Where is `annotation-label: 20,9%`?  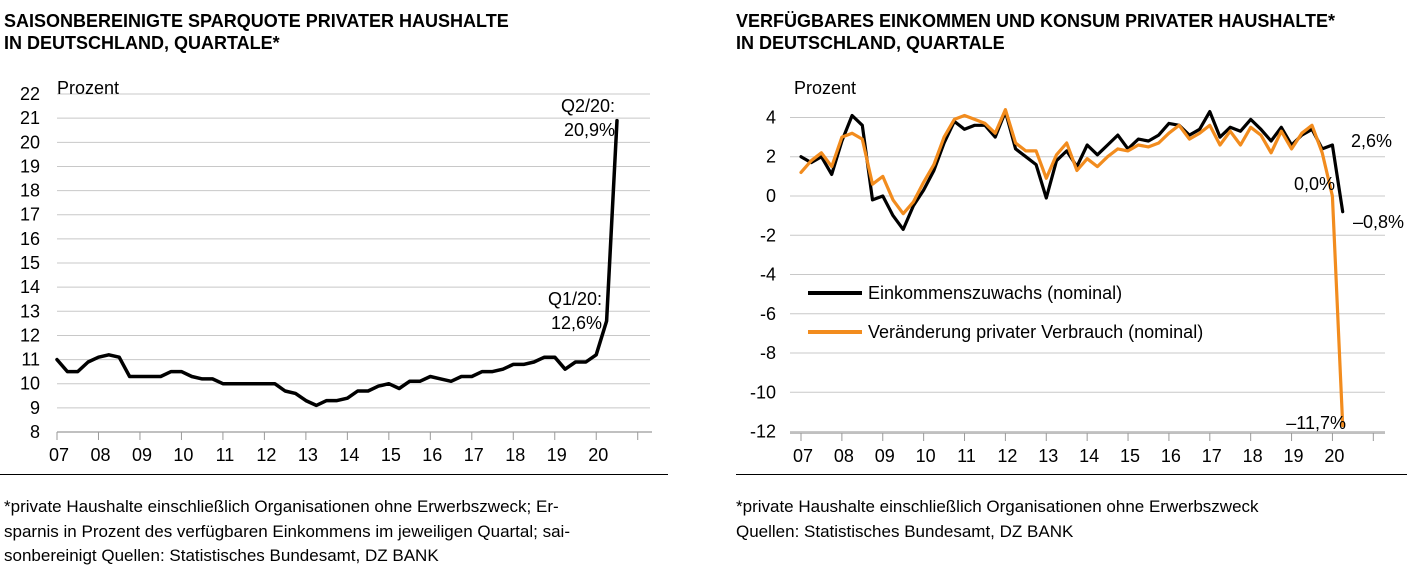
annotation-label: 20,9% is located at coordinates (589, 130).